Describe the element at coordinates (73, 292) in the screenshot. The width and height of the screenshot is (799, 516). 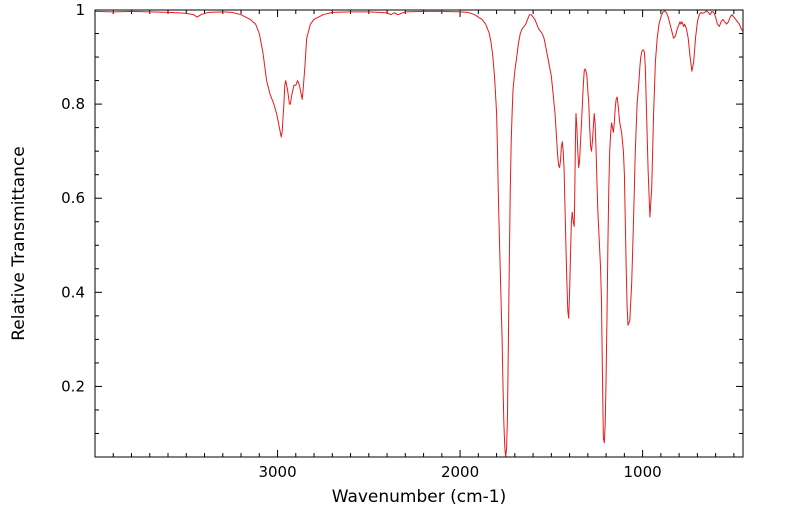
I see `y-tick-label: 0.4` at that location.